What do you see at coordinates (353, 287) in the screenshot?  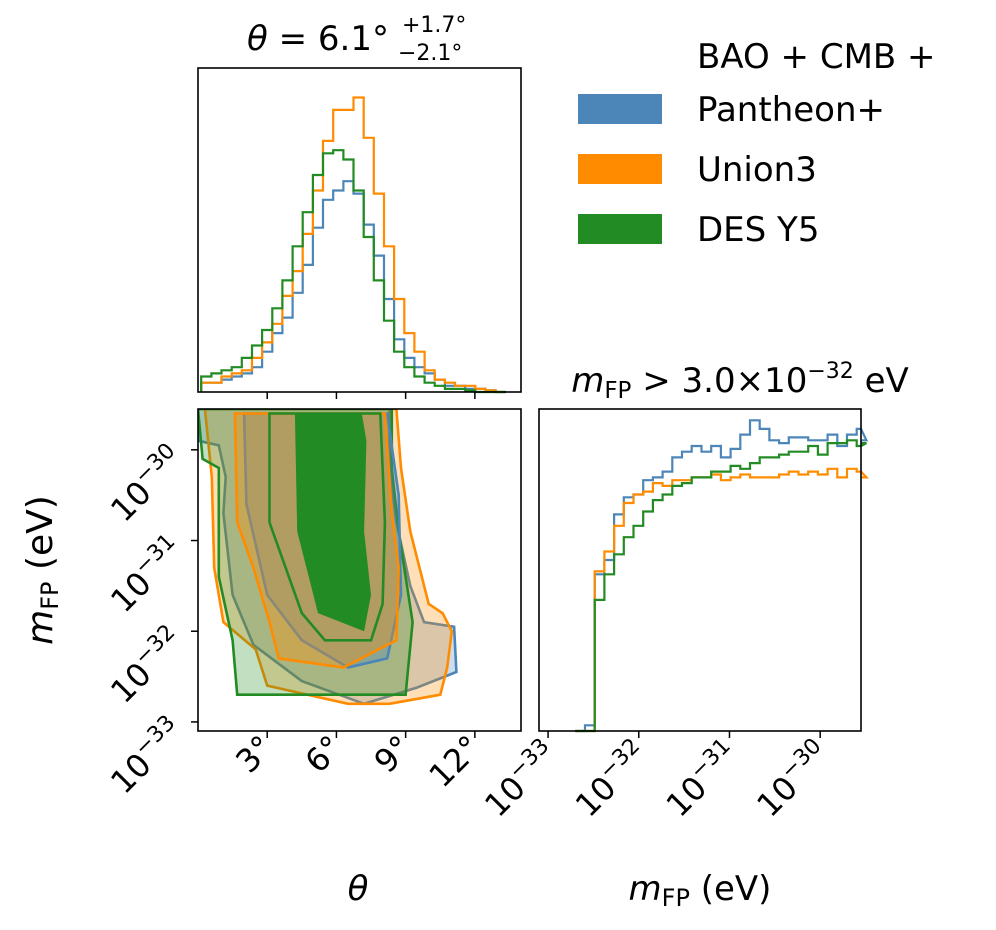 I see `theta-hist-pantheon-` at bounding box center [353, 287].